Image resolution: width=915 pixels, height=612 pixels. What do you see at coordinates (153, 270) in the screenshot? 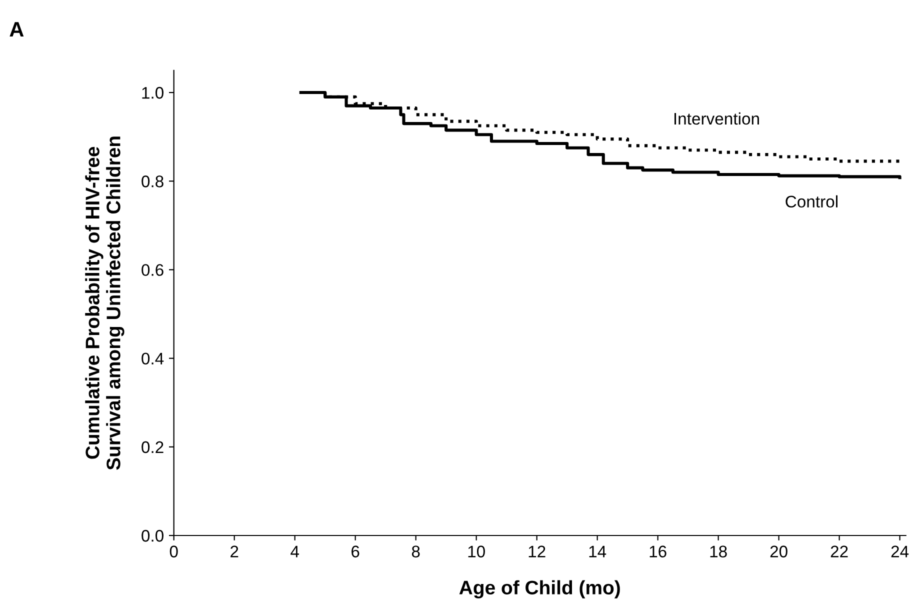
I see `y-tick-label: 0.6` at bounding box center [153, 270].